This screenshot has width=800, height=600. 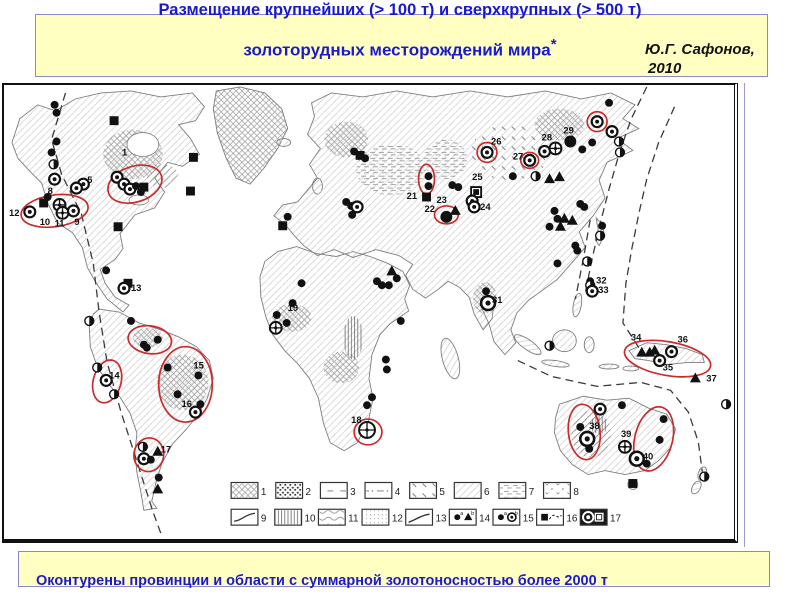 What do you see at coordinates (594, 425) in the screenshot?
I see `deposit-number: 38` at bounding box center [594, 425].